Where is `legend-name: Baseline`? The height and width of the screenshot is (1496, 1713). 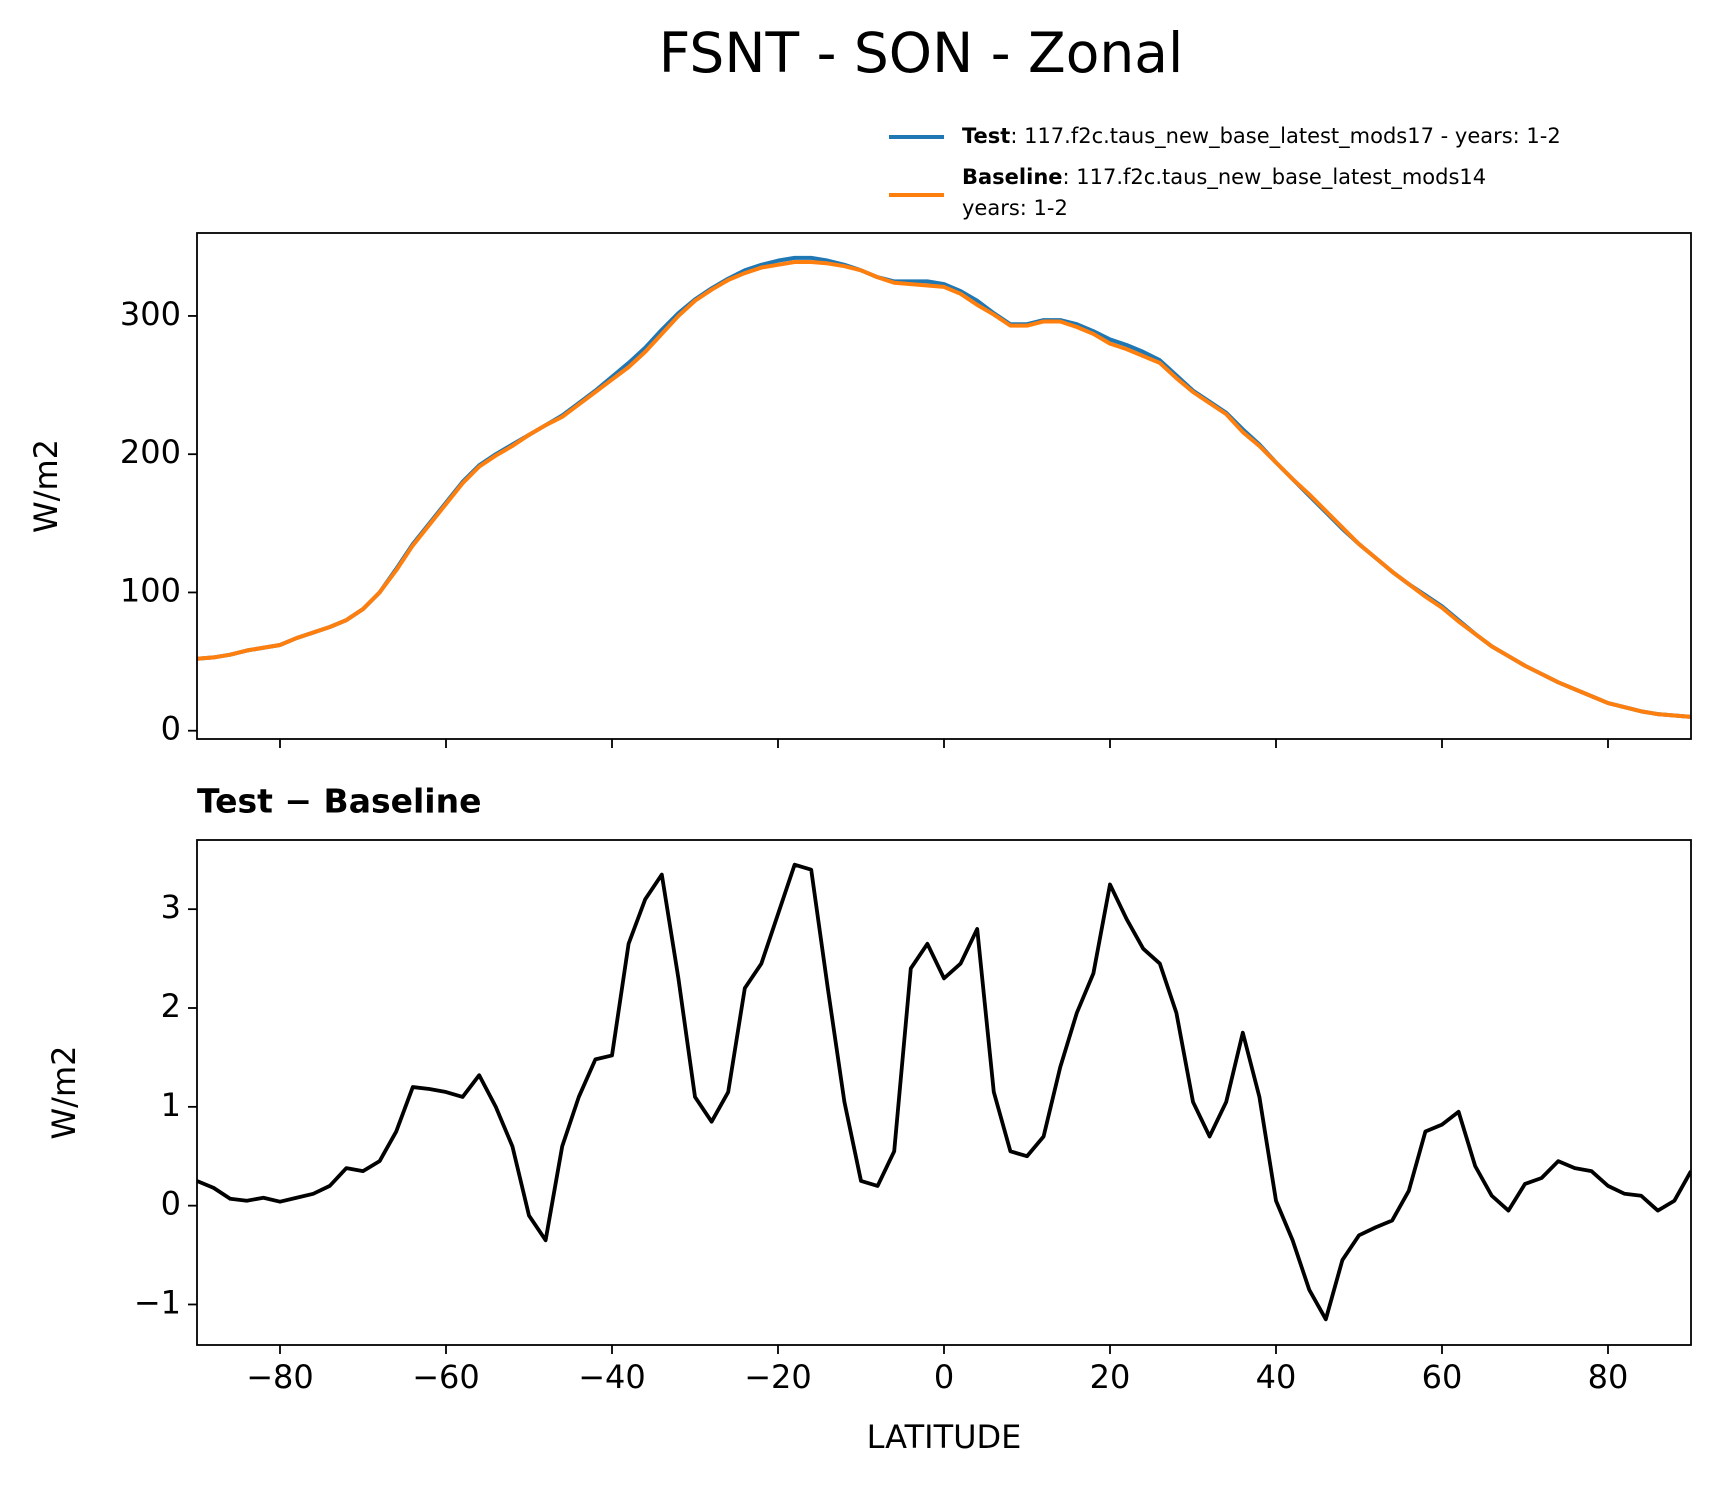 legend-name: Baseline is located at coordinates (1012, 177).